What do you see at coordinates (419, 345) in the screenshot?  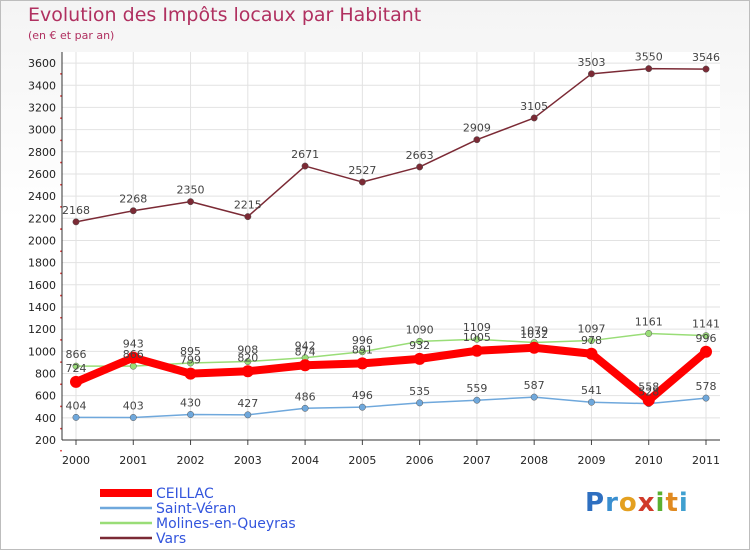 I see `data-label: 932` at bounding box center [419, 345].